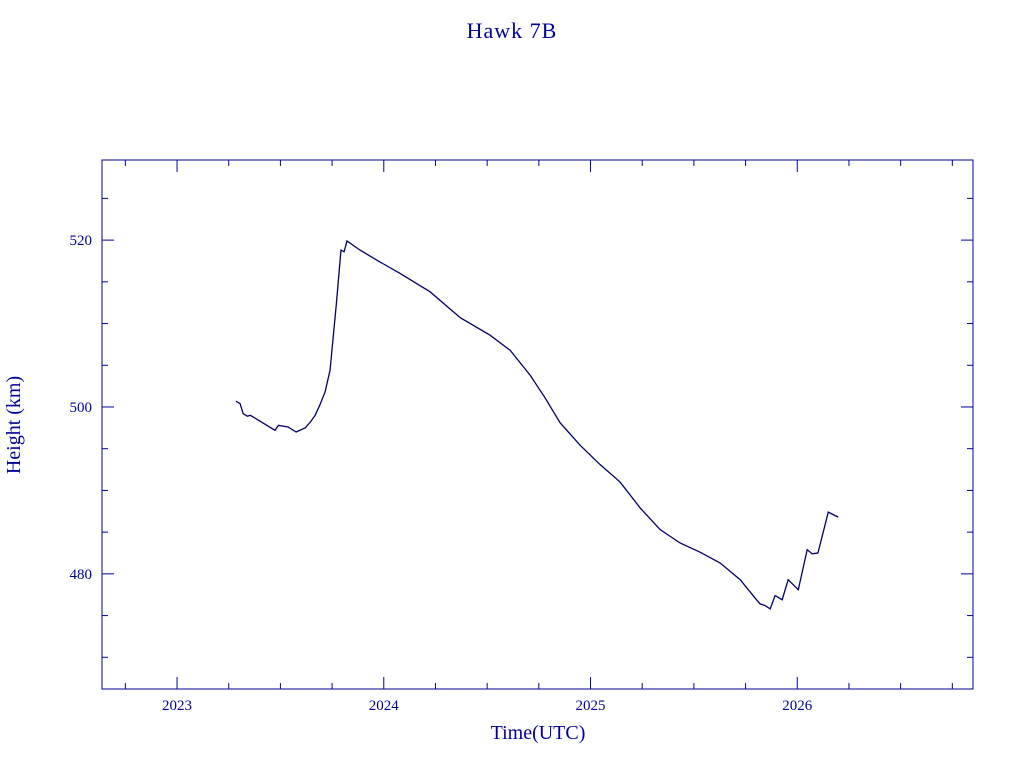  What do you see at coordinates (384, 706) in the screenshot?
I see `x-tick-label: 2024` at bounding box center [384, 706].